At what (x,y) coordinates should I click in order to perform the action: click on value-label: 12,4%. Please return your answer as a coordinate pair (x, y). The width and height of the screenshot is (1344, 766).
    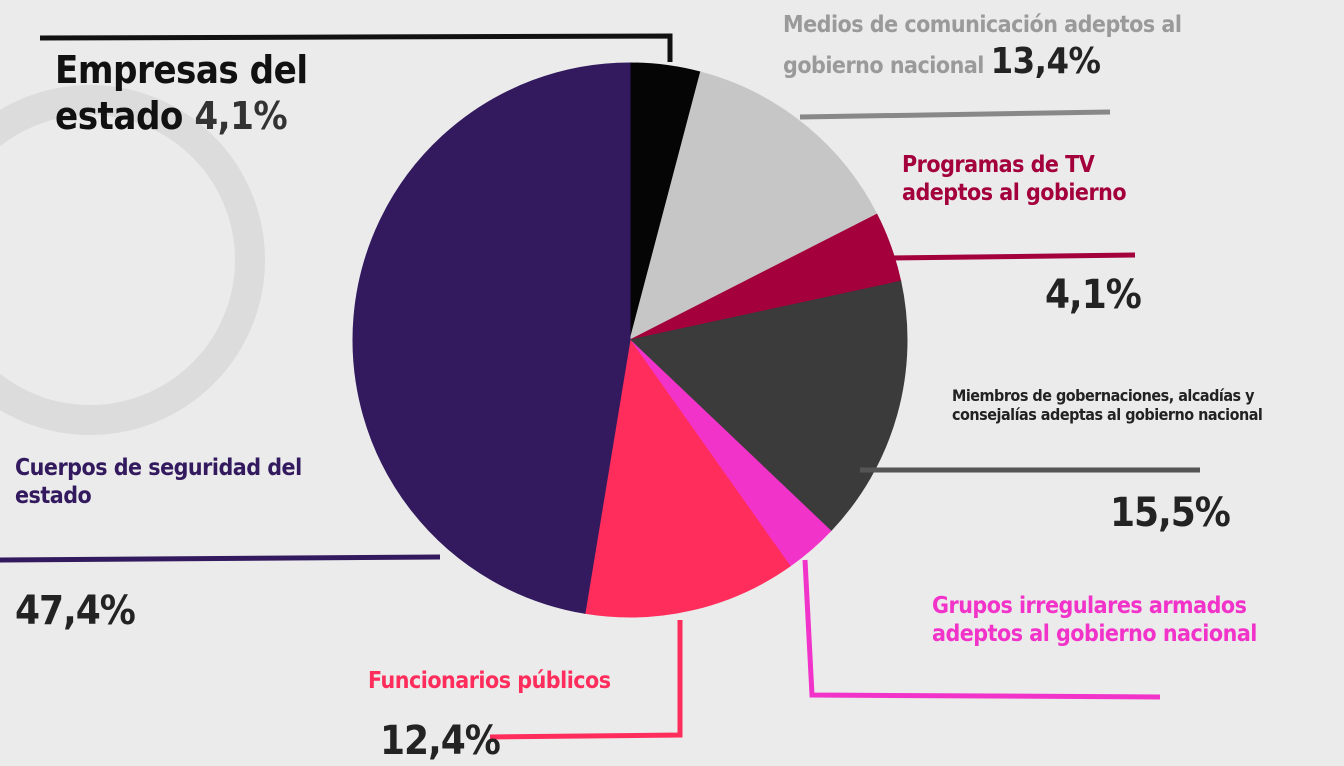
    Looking at the image, I should click on (440, 741).